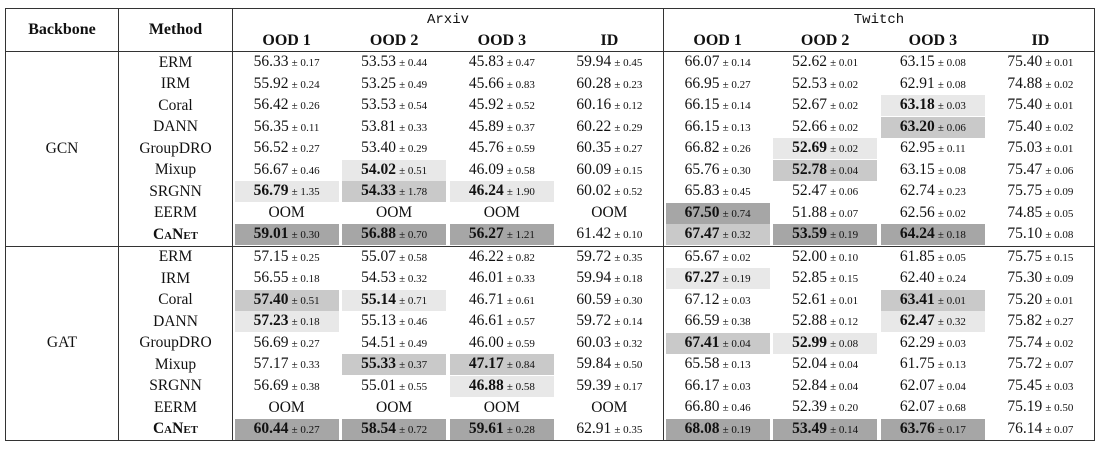  I want to click on value-cell: 53.53 ± 0.54, so click(394, 106).